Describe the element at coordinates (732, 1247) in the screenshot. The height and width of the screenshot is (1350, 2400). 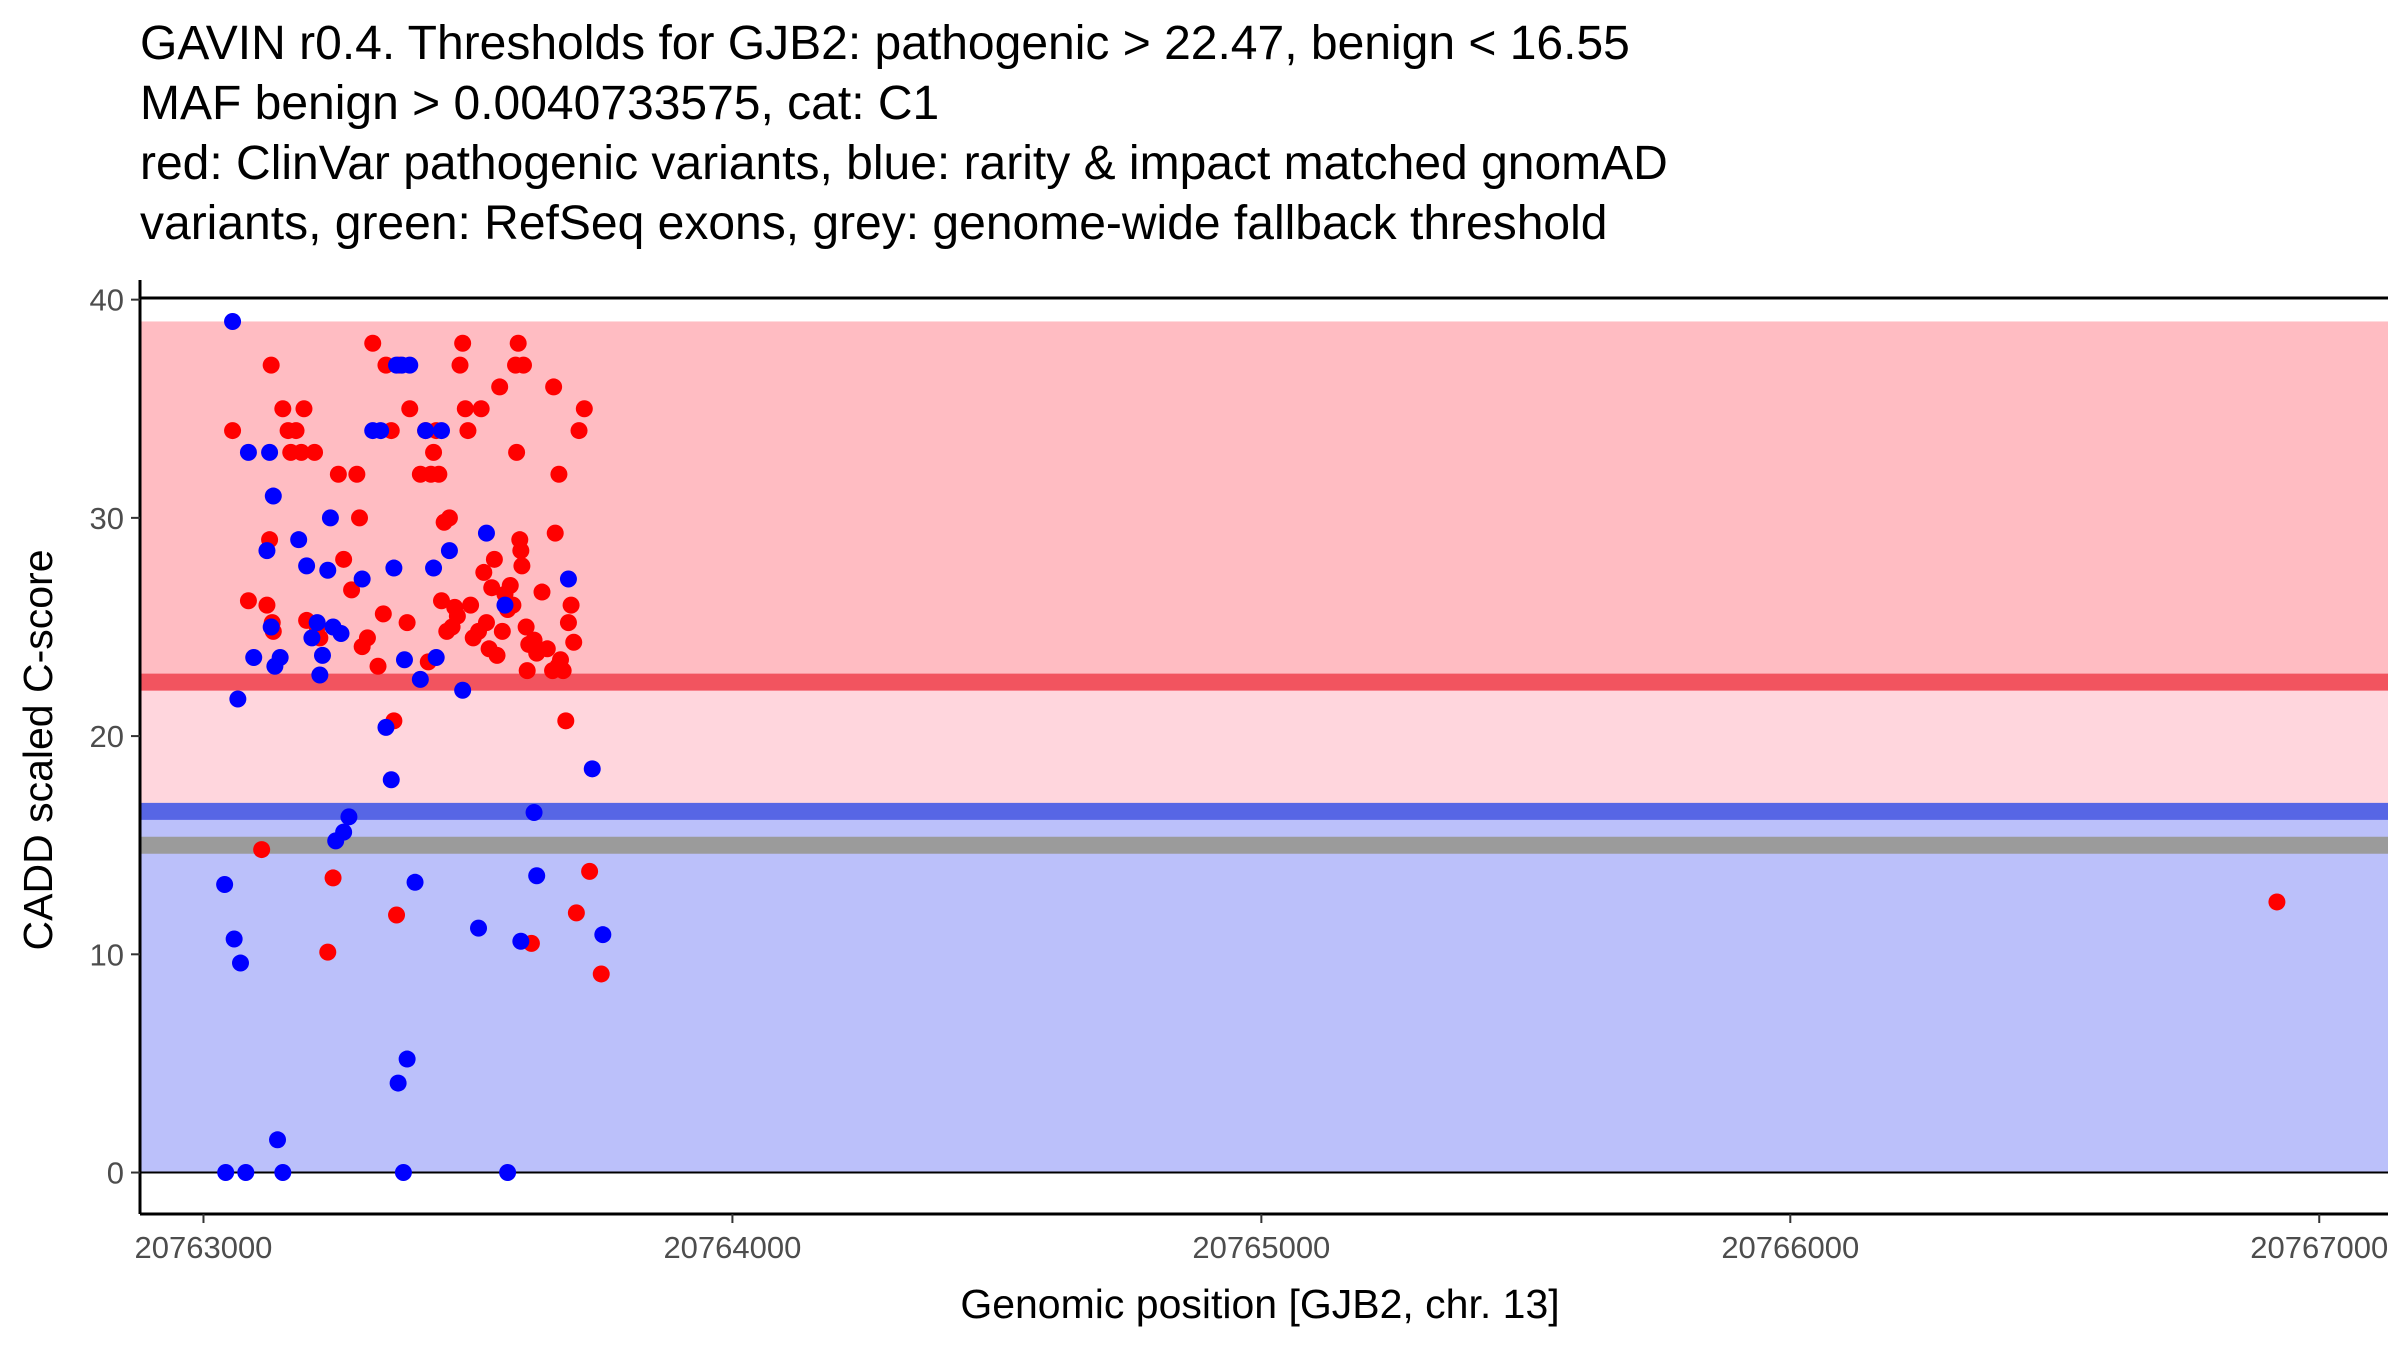
I see `x-tick-label: 20764000` at that location.